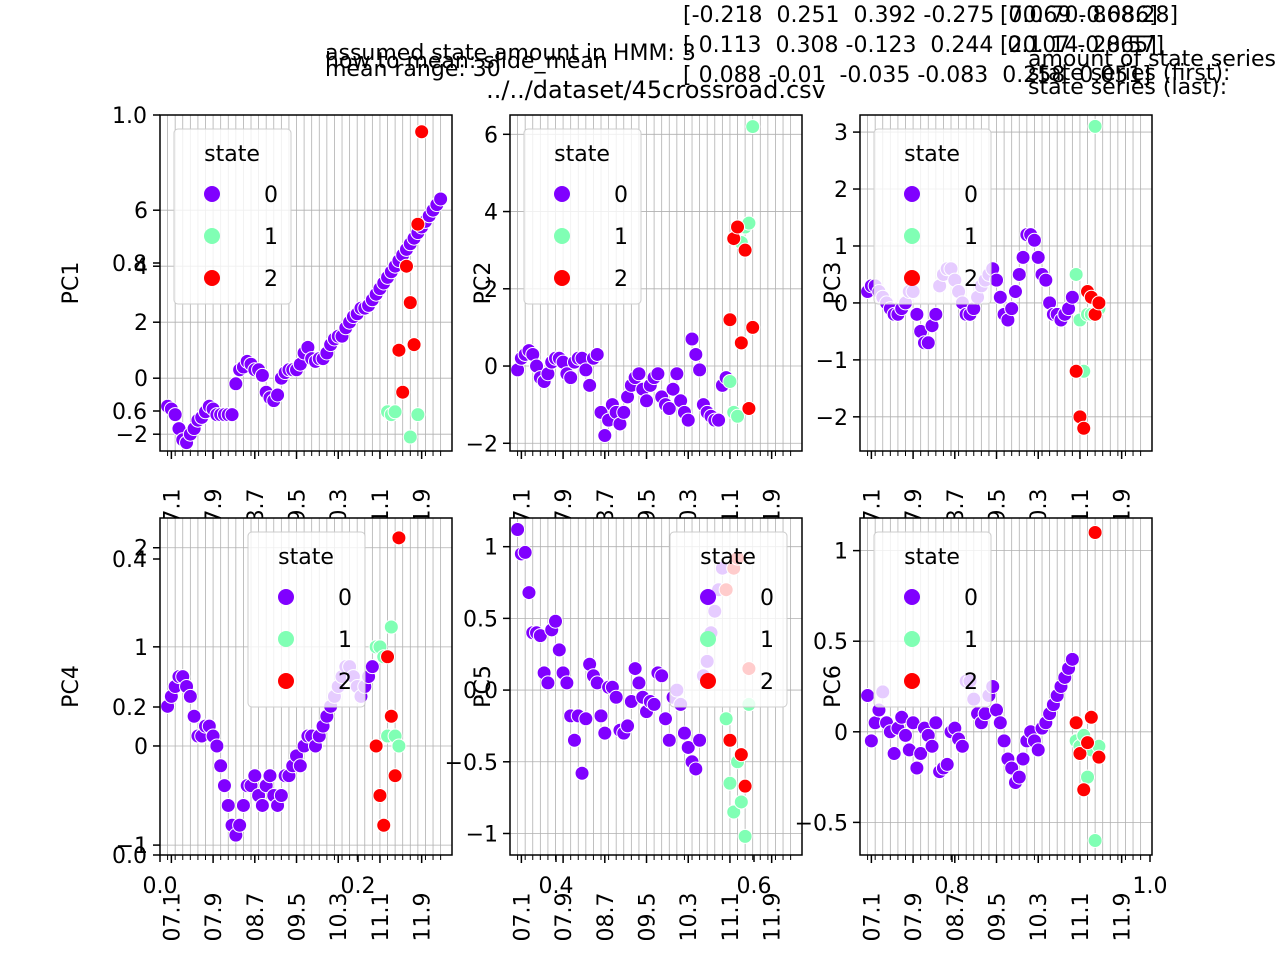 This screenshot has width=1280, height=960. Describe the element at coordinates (172, 917) in the screenshot. I see `x-tick-label: 07.1` at that location.